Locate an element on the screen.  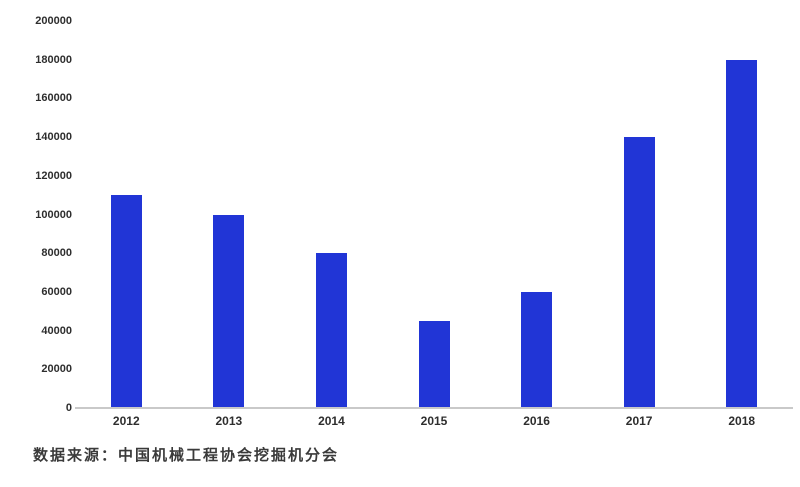
data-source-caption: 数据来源：中国机械工程协会挖掘机分会 is located at coordinates (186, 455).